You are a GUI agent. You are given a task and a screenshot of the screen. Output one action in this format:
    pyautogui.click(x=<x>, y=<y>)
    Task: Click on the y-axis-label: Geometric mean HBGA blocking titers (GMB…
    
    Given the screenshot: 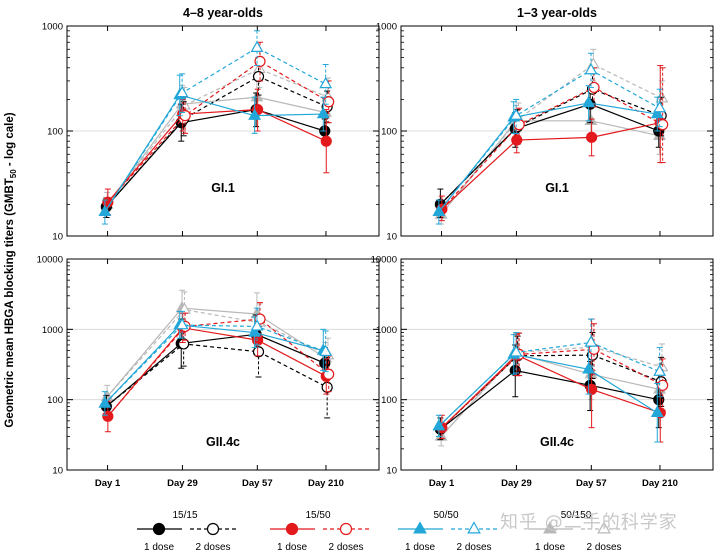 What is the action you would take?
    pyautogui.click(x=11, y=269)
    